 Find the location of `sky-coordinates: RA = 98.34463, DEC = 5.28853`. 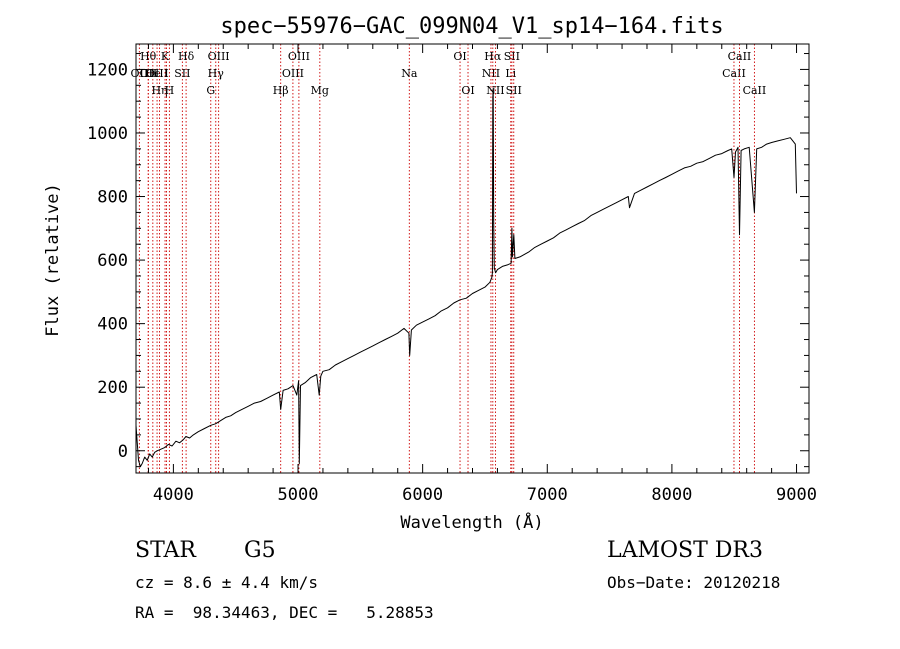

sky-coordinates: RA = 98.34463, DEC = 5.28853 is located at coordinates (284, 612).